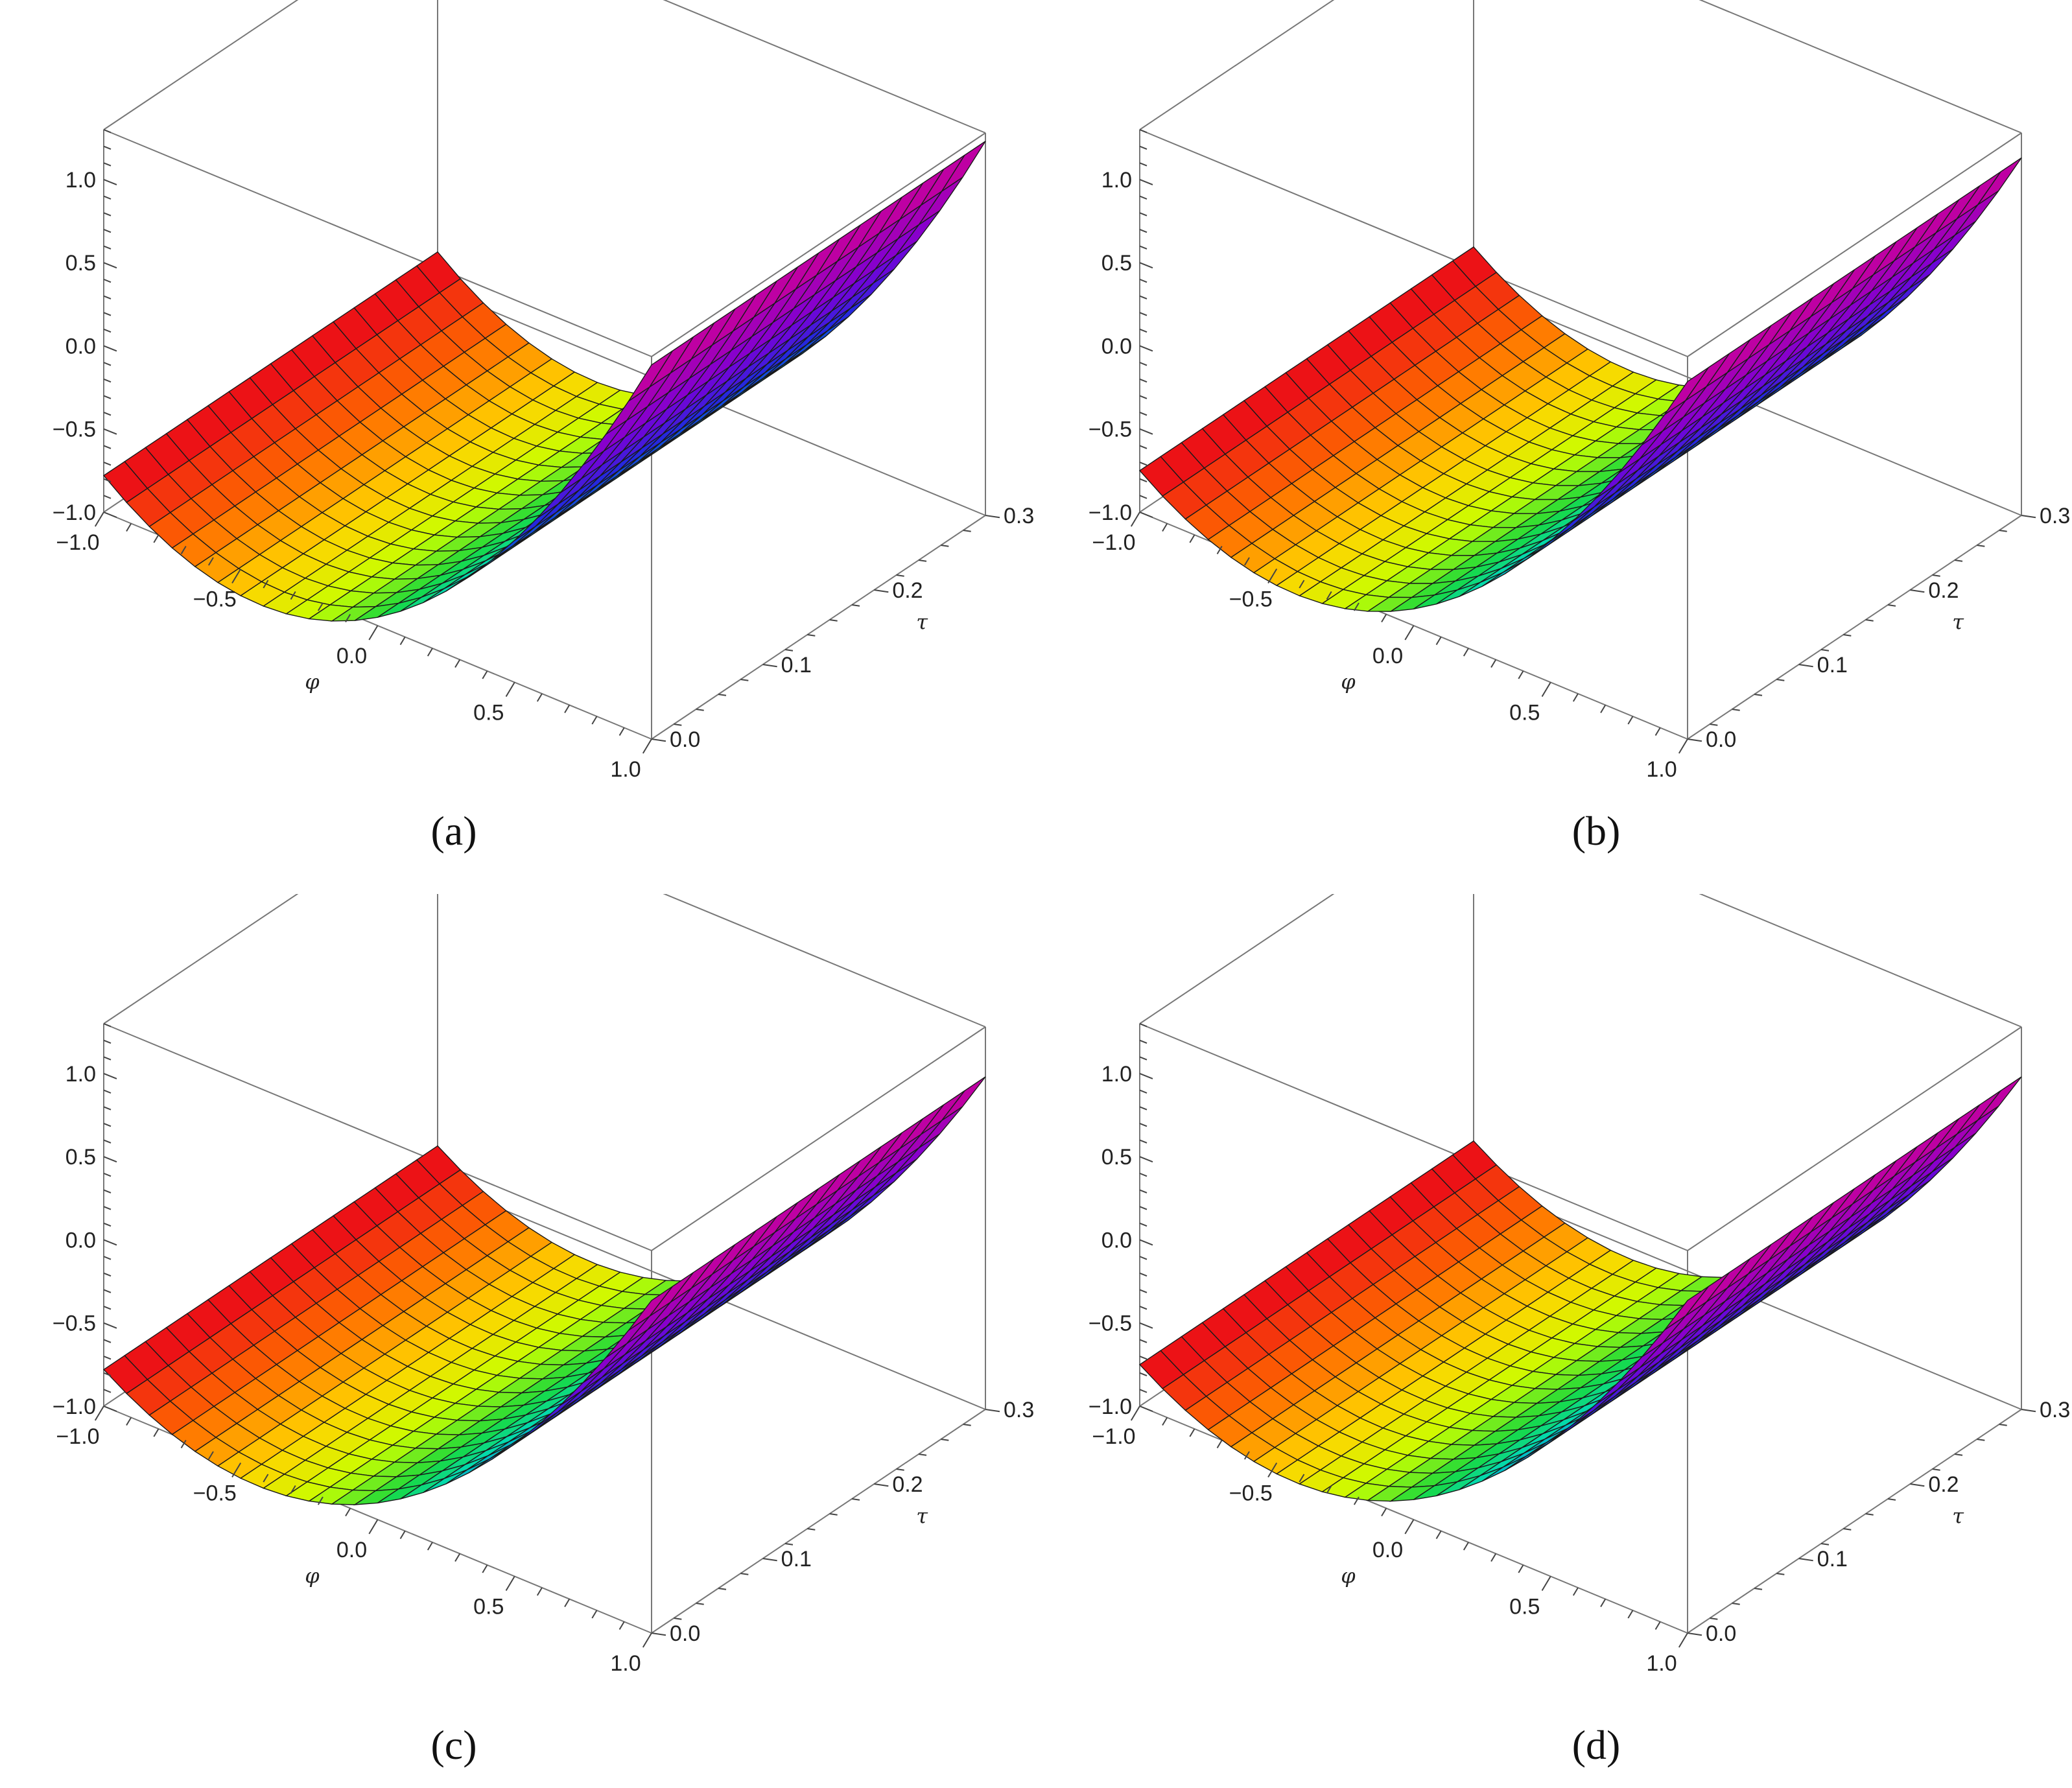  Describe the element at coordinates (453, 831) in the screenshot. I see `caption-a: (a)` at that location.